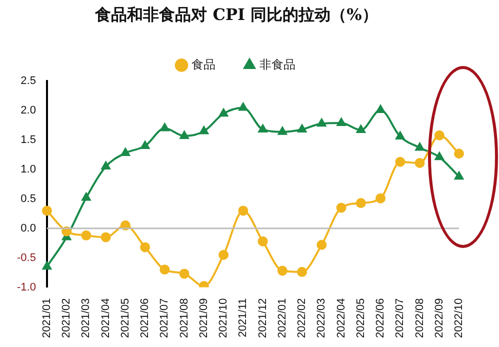 The height and width of the screenshot is (347, 499). Describe the element at coordinates (360, 318) in the screenshot. I see `x-tick-label: 2022/05` at that location.